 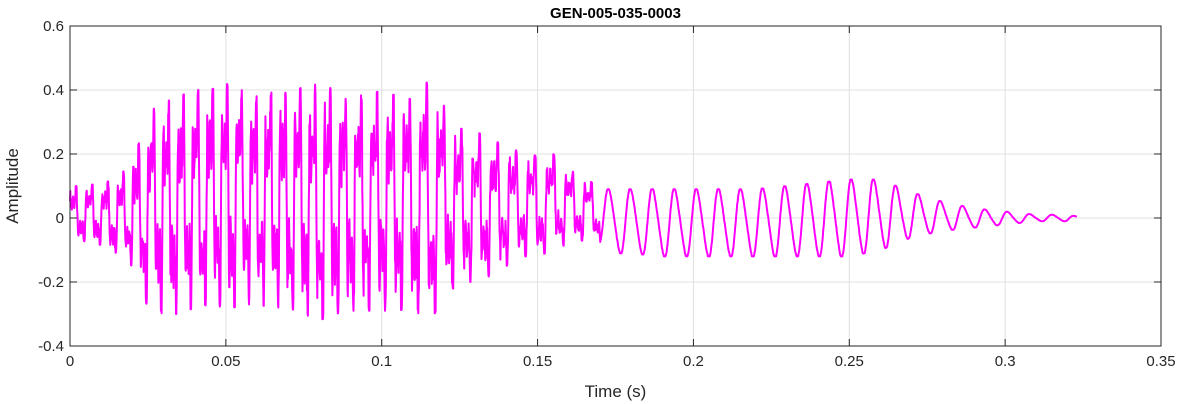 I want to click on y-tick-label: 0.2, so click(x=53, y=154).